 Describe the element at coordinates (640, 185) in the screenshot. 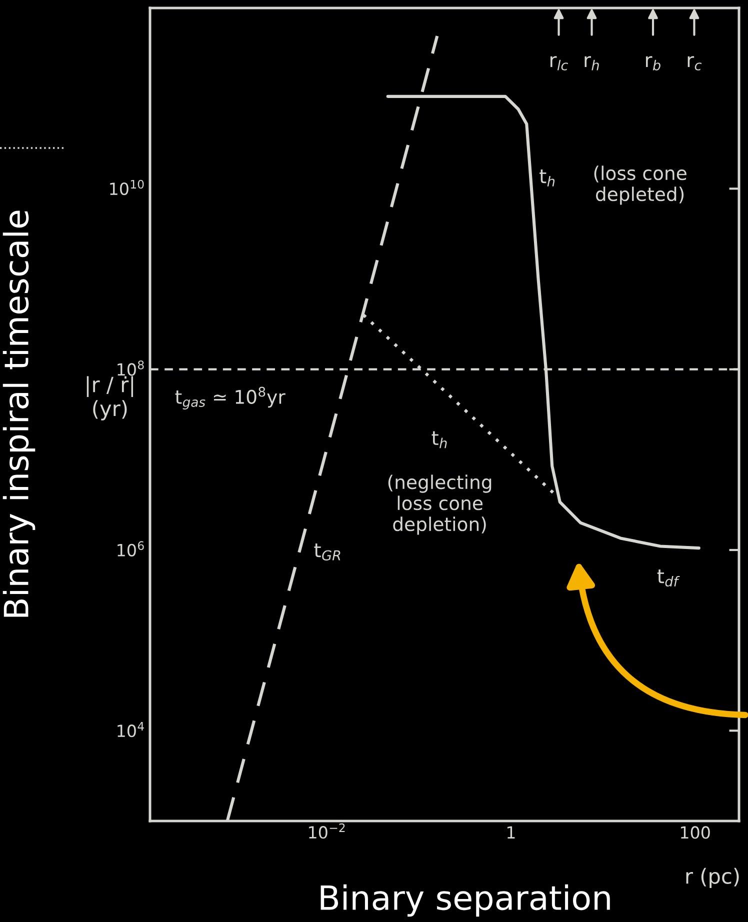

I see `annotation: (loss cone depleted)` at that location.